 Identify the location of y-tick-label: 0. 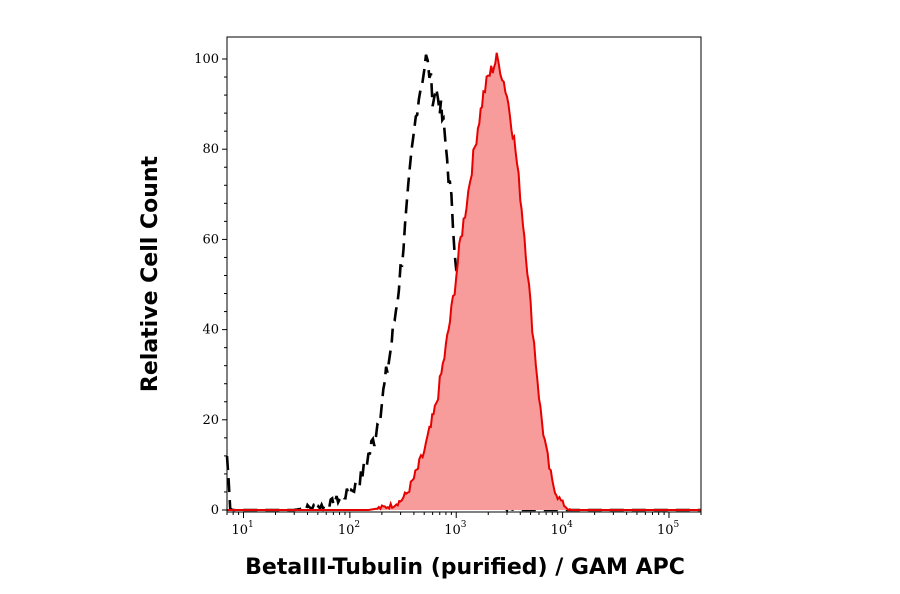
(215, 510).